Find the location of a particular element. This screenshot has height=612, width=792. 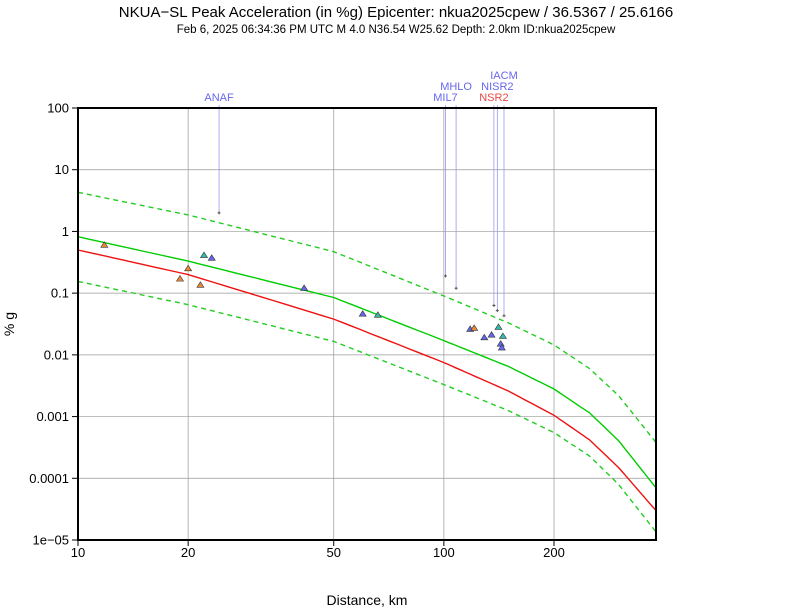

station-label: ANAF is located at coordinates (219, 98).